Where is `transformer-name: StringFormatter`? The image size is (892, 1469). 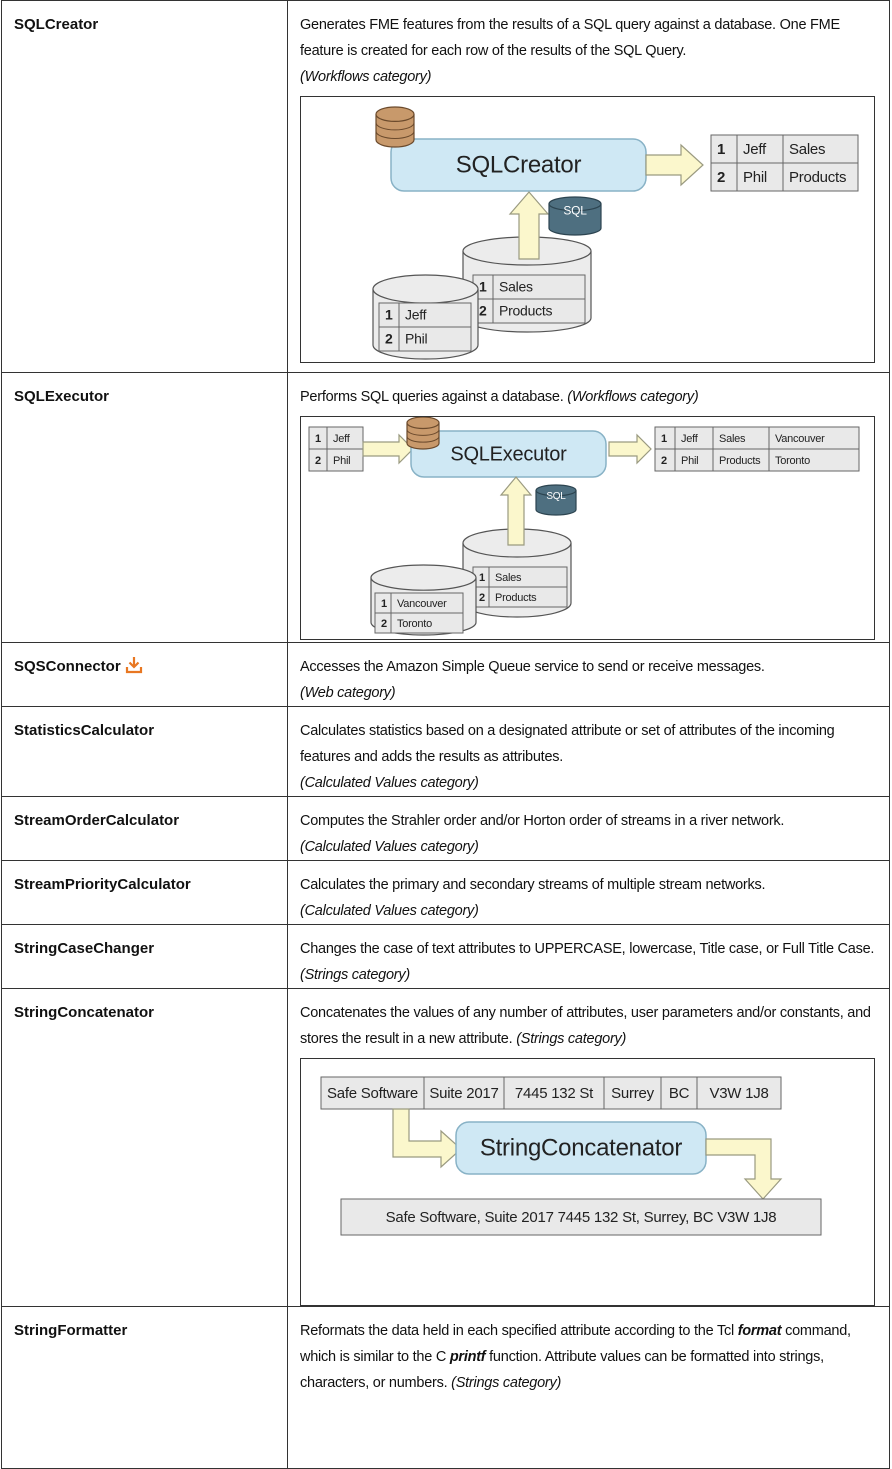 transformer-name: StringFormatter is located at coordinates (144, 1387).